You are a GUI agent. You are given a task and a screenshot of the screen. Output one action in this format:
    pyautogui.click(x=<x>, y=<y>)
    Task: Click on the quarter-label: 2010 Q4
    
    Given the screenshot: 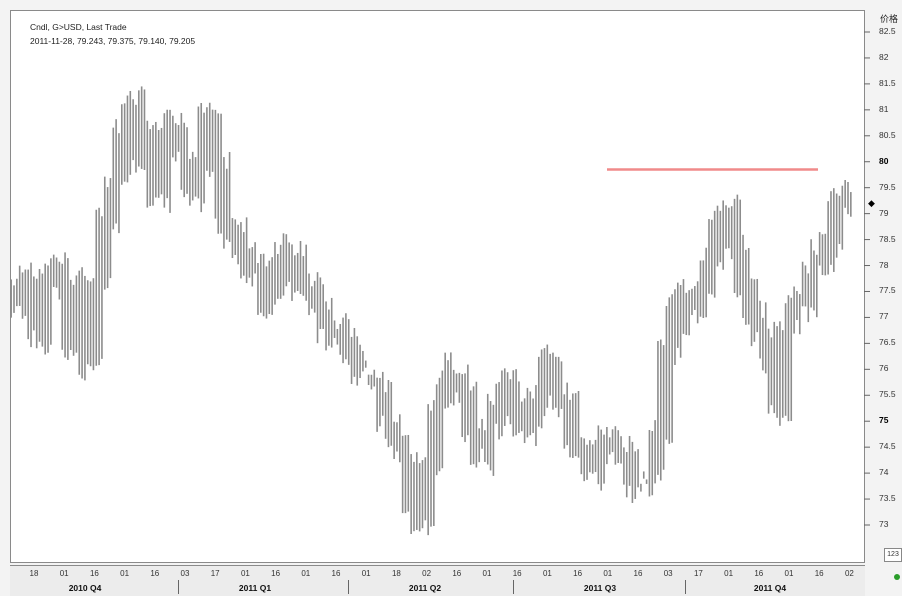 What is the action you would take?
    pyautogui.click(x=85, y=588)
    